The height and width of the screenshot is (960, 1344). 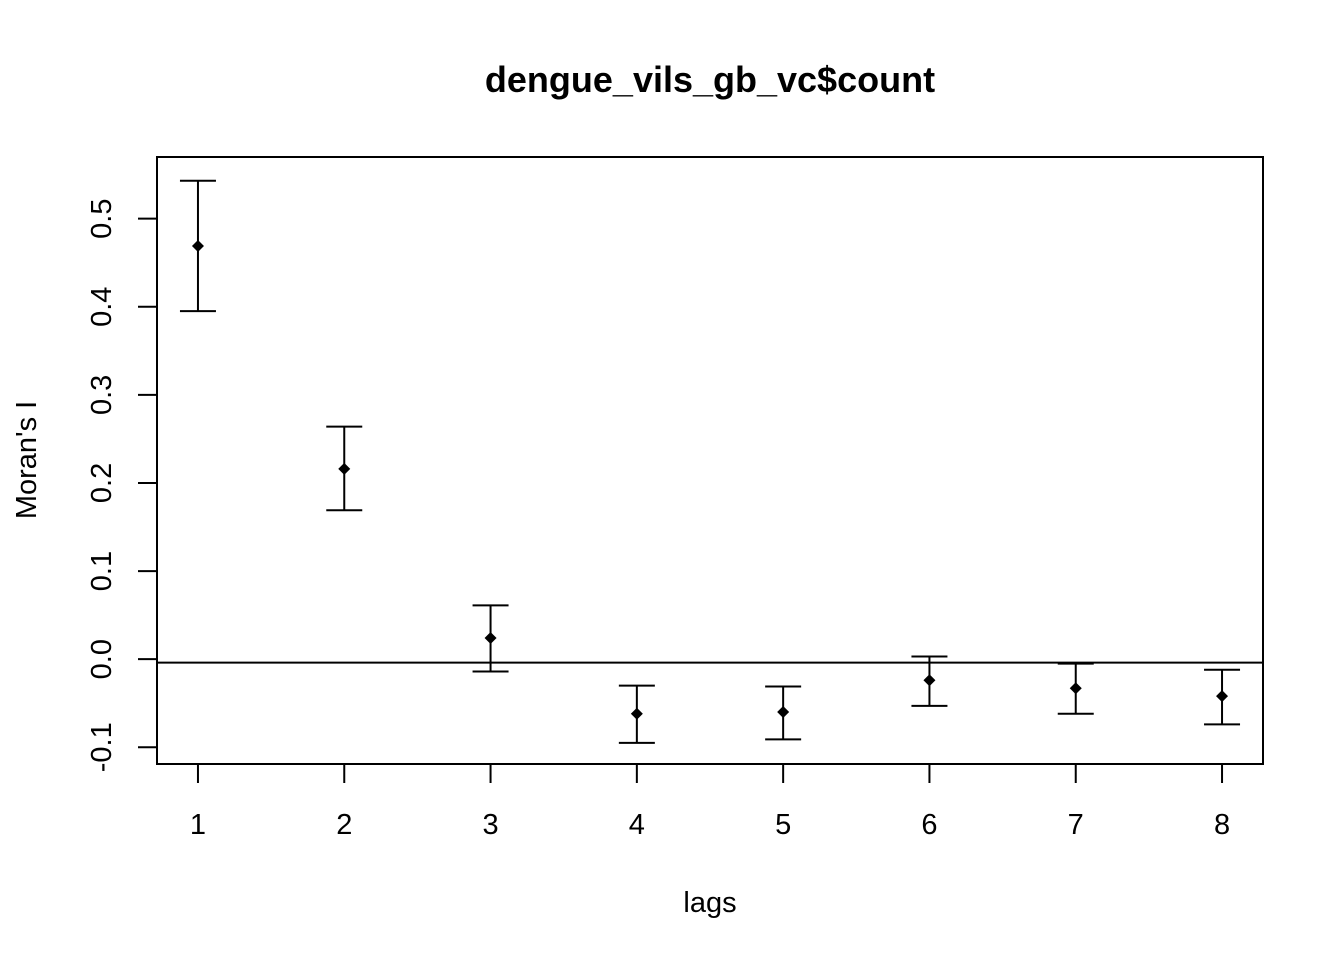 I want to click on x-tick-label: 4, so click(x=637, y=825).